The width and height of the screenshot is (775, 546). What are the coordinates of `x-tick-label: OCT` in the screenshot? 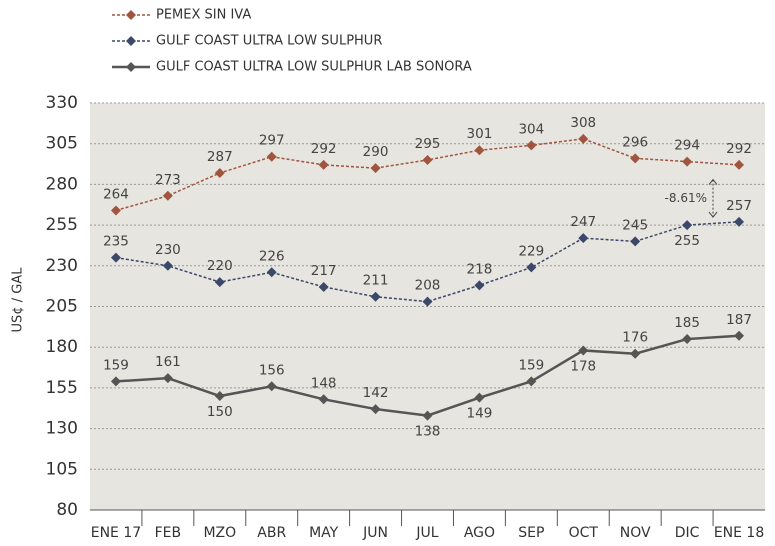 It's located at (584, 533).